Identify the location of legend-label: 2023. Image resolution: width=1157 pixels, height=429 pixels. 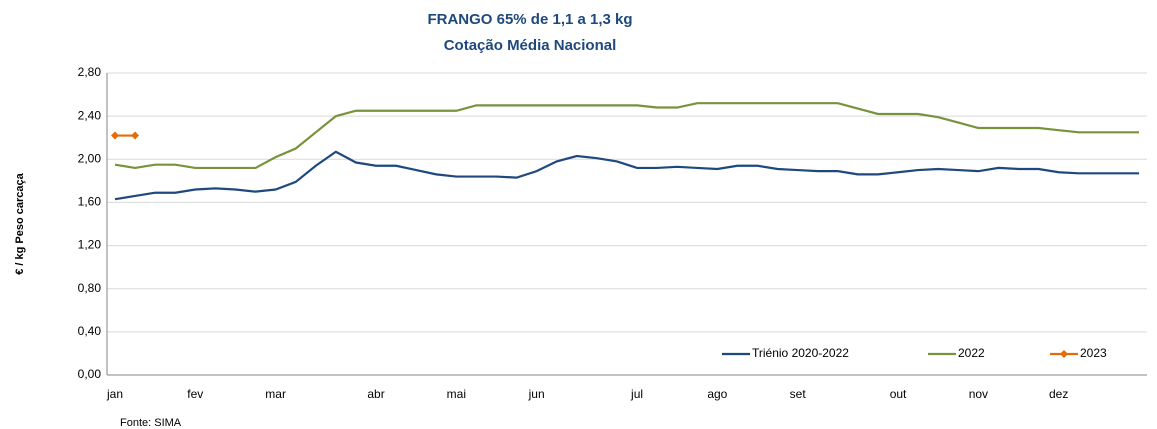
(1093, 353).